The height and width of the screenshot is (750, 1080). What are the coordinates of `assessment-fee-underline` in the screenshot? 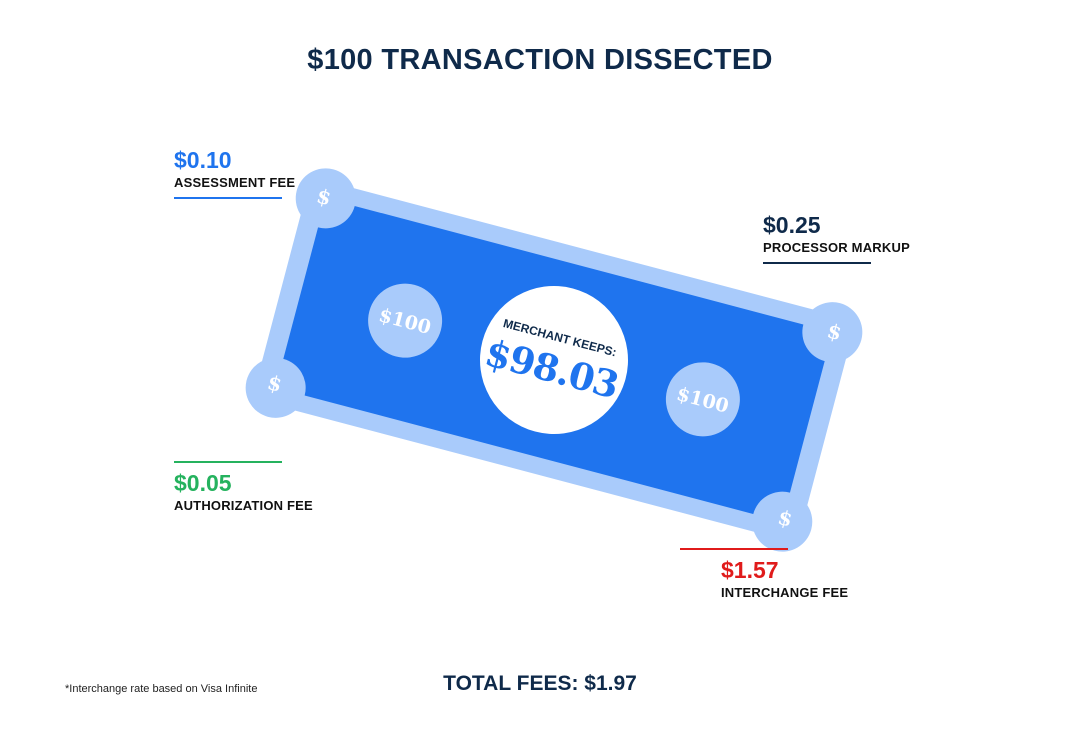 It's located at (228, 198).